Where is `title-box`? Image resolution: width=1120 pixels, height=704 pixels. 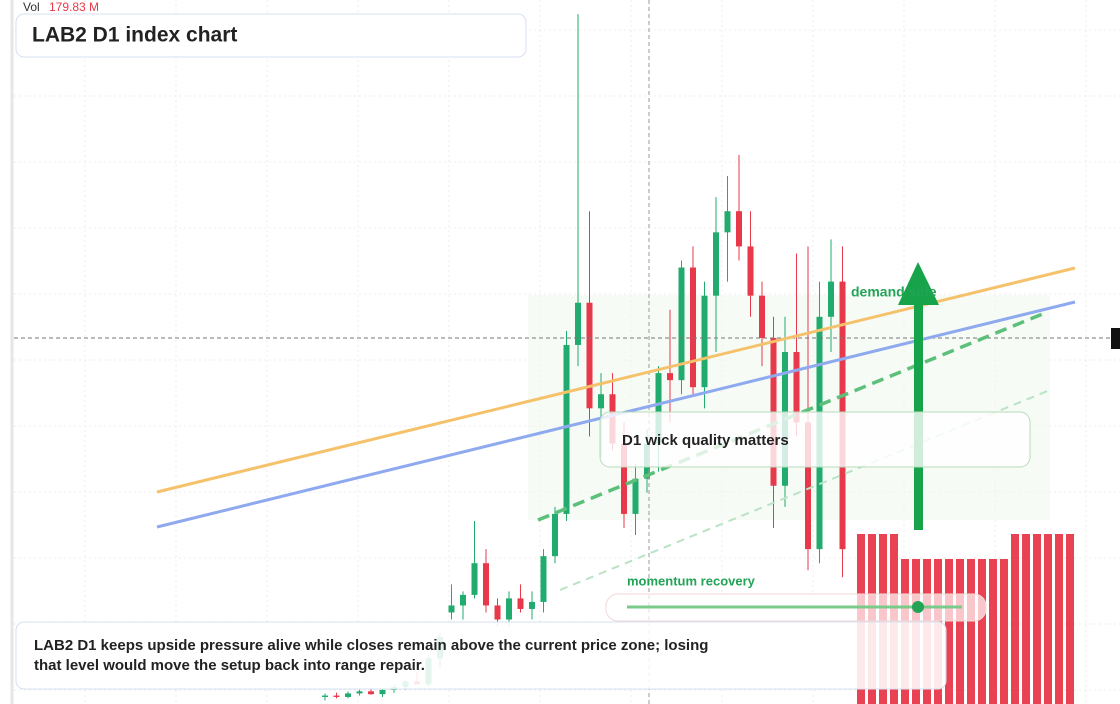
title-box is located at coordinates (271, 35).